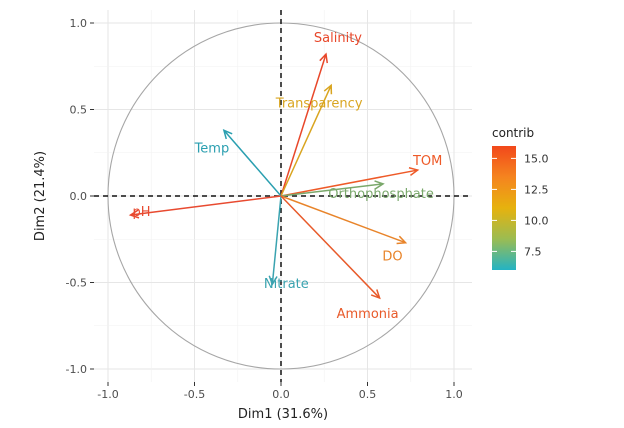 This screenshot has width=624, height=428. I want to click on label-ammonia: Ammonia, so click(368, 314).